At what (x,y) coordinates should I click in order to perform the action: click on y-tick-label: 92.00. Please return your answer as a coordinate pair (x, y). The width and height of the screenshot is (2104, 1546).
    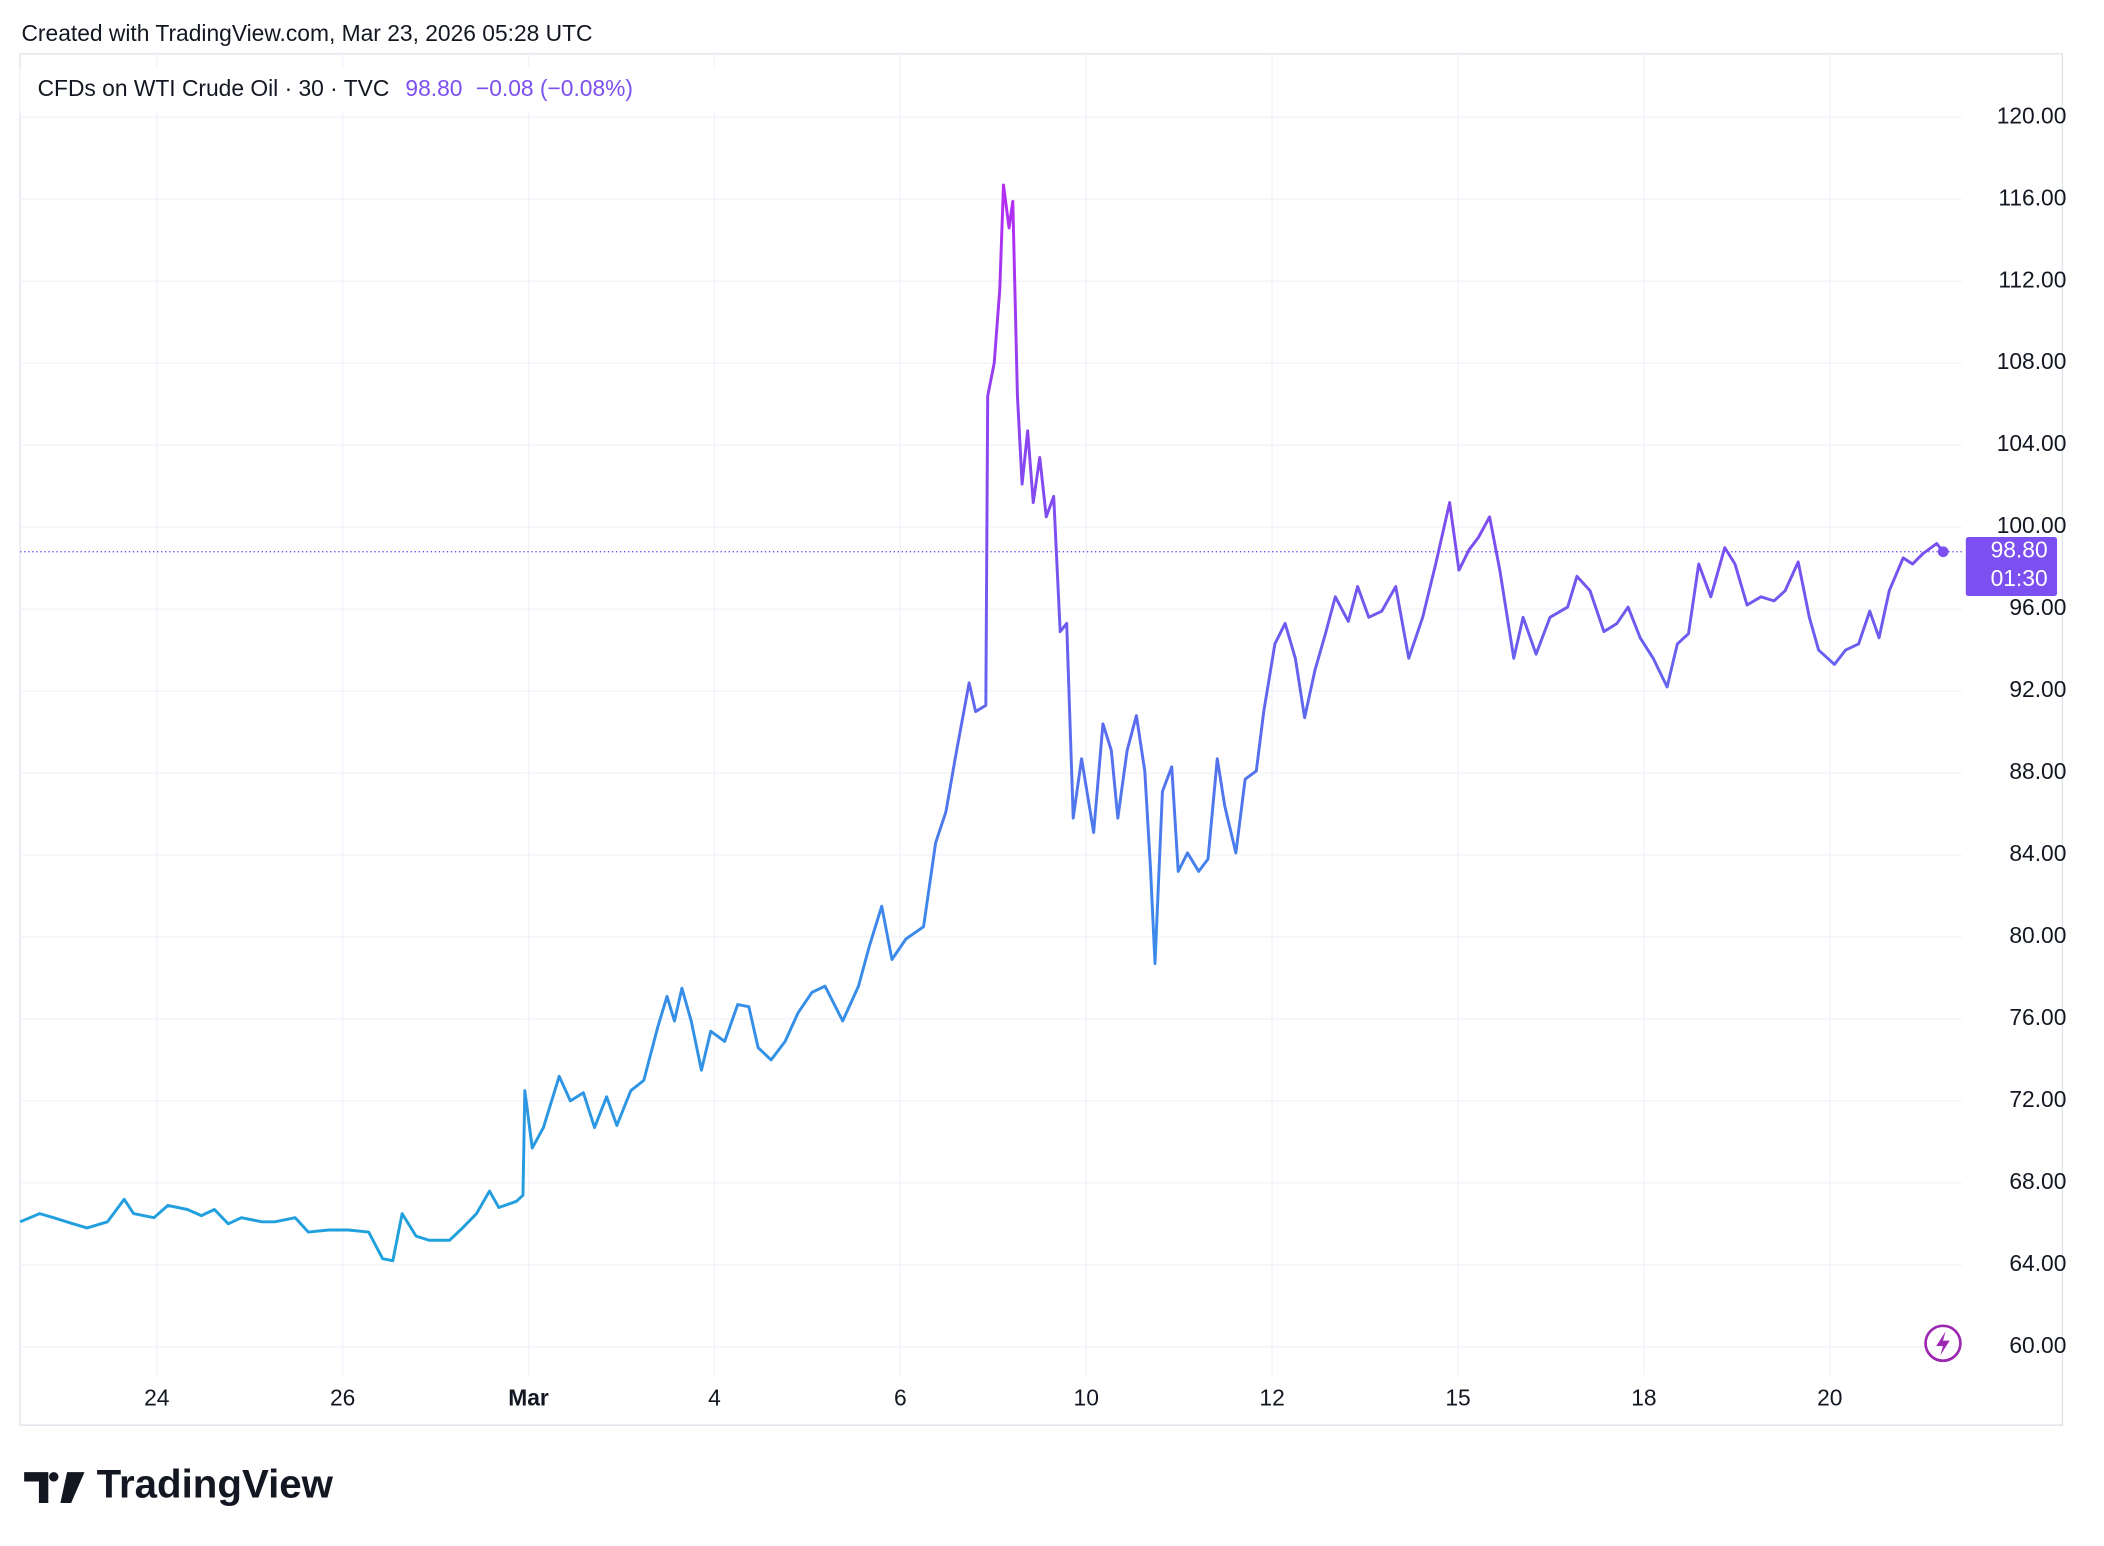
    Looking at the image, I should click on (2037, 689).